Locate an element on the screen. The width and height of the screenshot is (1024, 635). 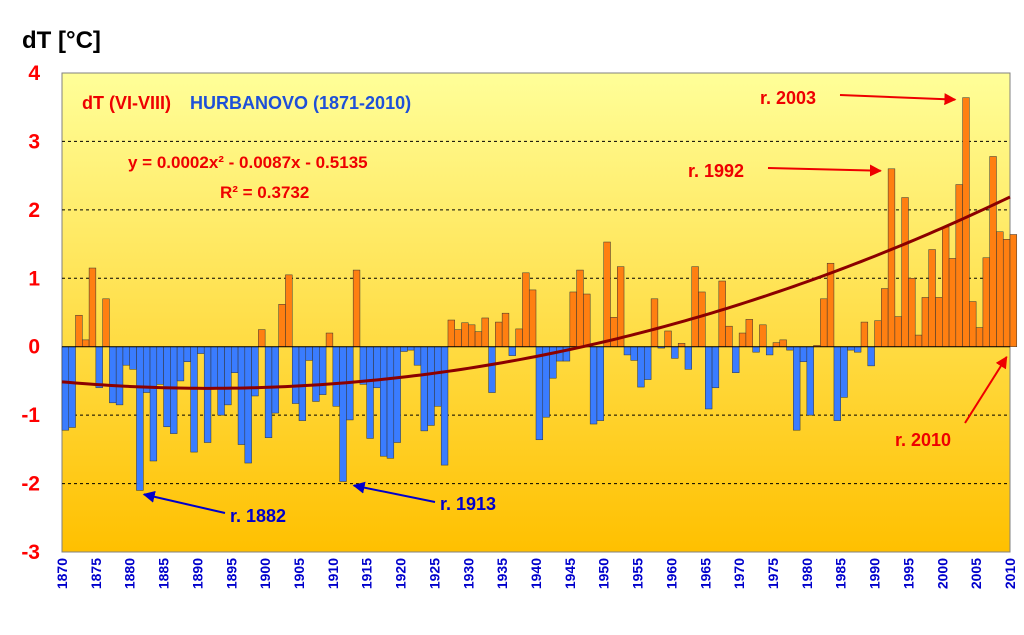
bar-1986 is located at coordinates (844, 372).